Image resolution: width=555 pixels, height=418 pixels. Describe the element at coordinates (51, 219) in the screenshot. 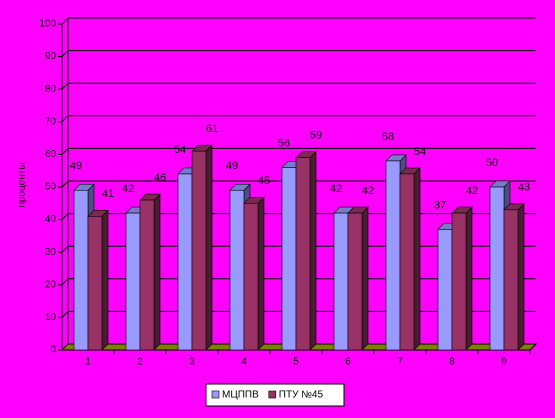

I see `y-tick-label: 40` at that location.